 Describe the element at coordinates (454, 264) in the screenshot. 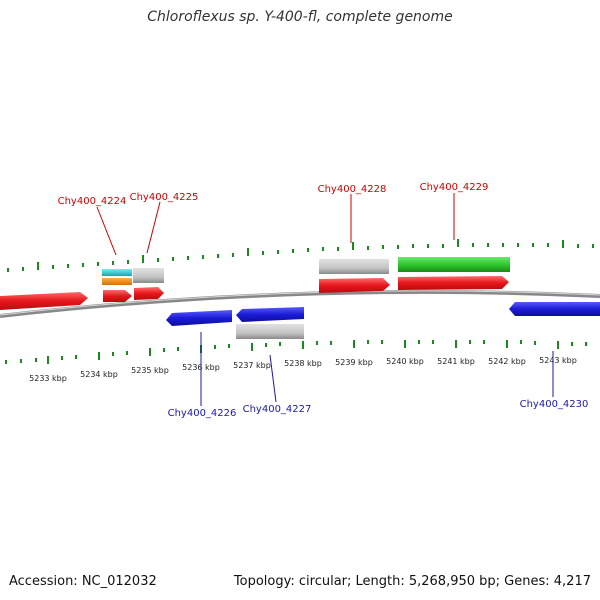

I see `green-feature` at that location.